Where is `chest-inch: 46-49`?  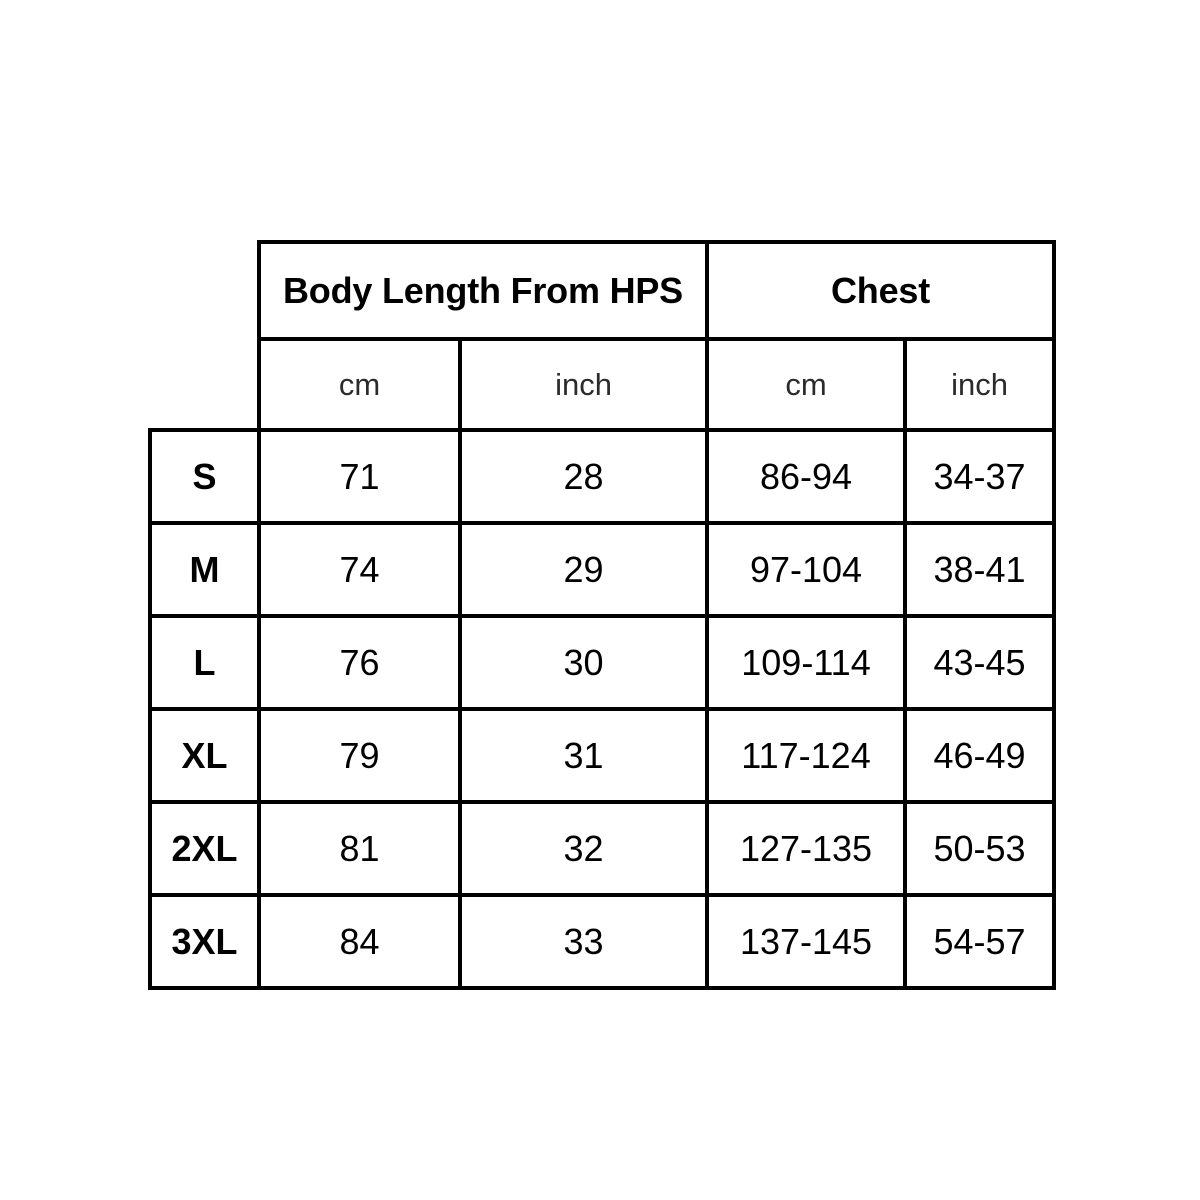 chest-inch: 46-49 is located at coordinates (979, 755).